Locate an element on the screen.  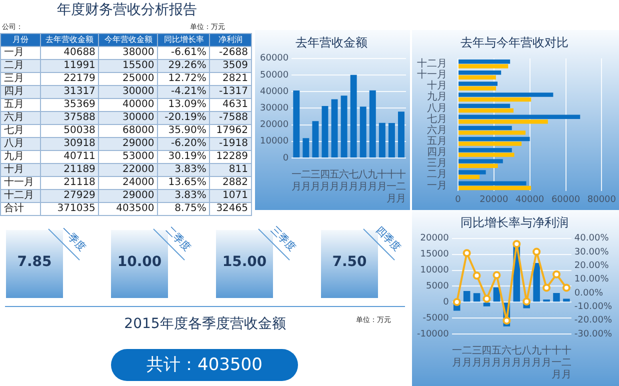
data-label: 7.85 is located at coordinates (34, 262).